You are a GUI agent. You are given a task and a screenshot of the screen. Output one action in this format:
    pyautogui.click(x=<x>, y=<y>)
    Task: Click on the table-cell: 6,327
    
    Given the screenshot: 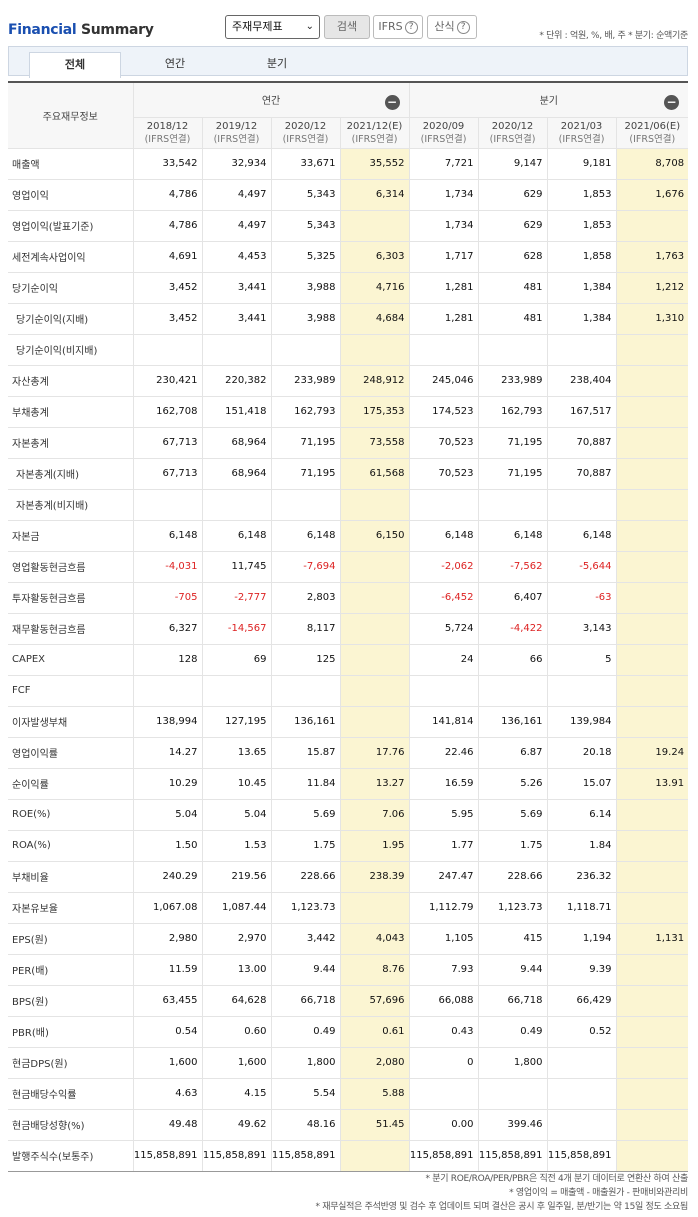 What is the action you would take?
    pyautogui.click(x=167, y=629)
    